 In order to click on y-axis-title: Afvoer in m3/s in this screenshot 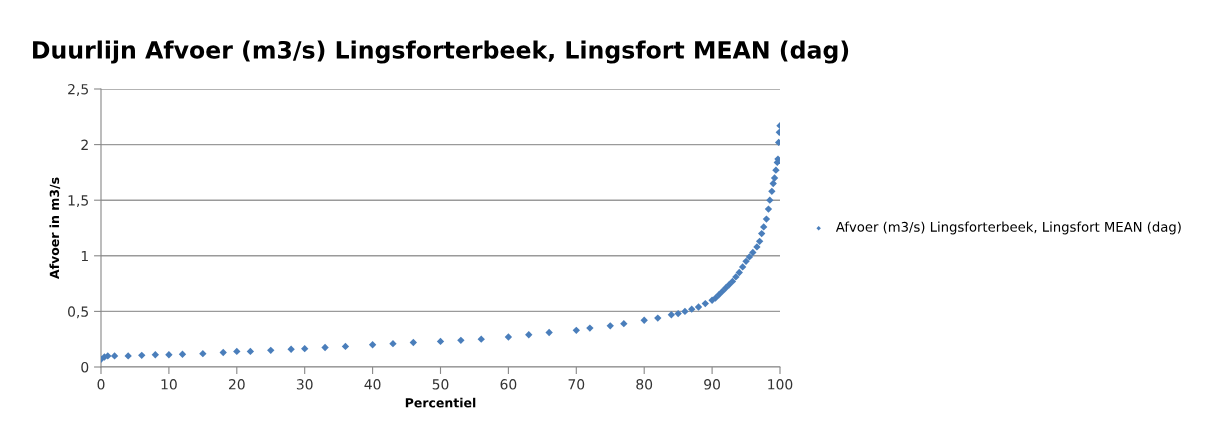, I will do `click(55, 228)`.